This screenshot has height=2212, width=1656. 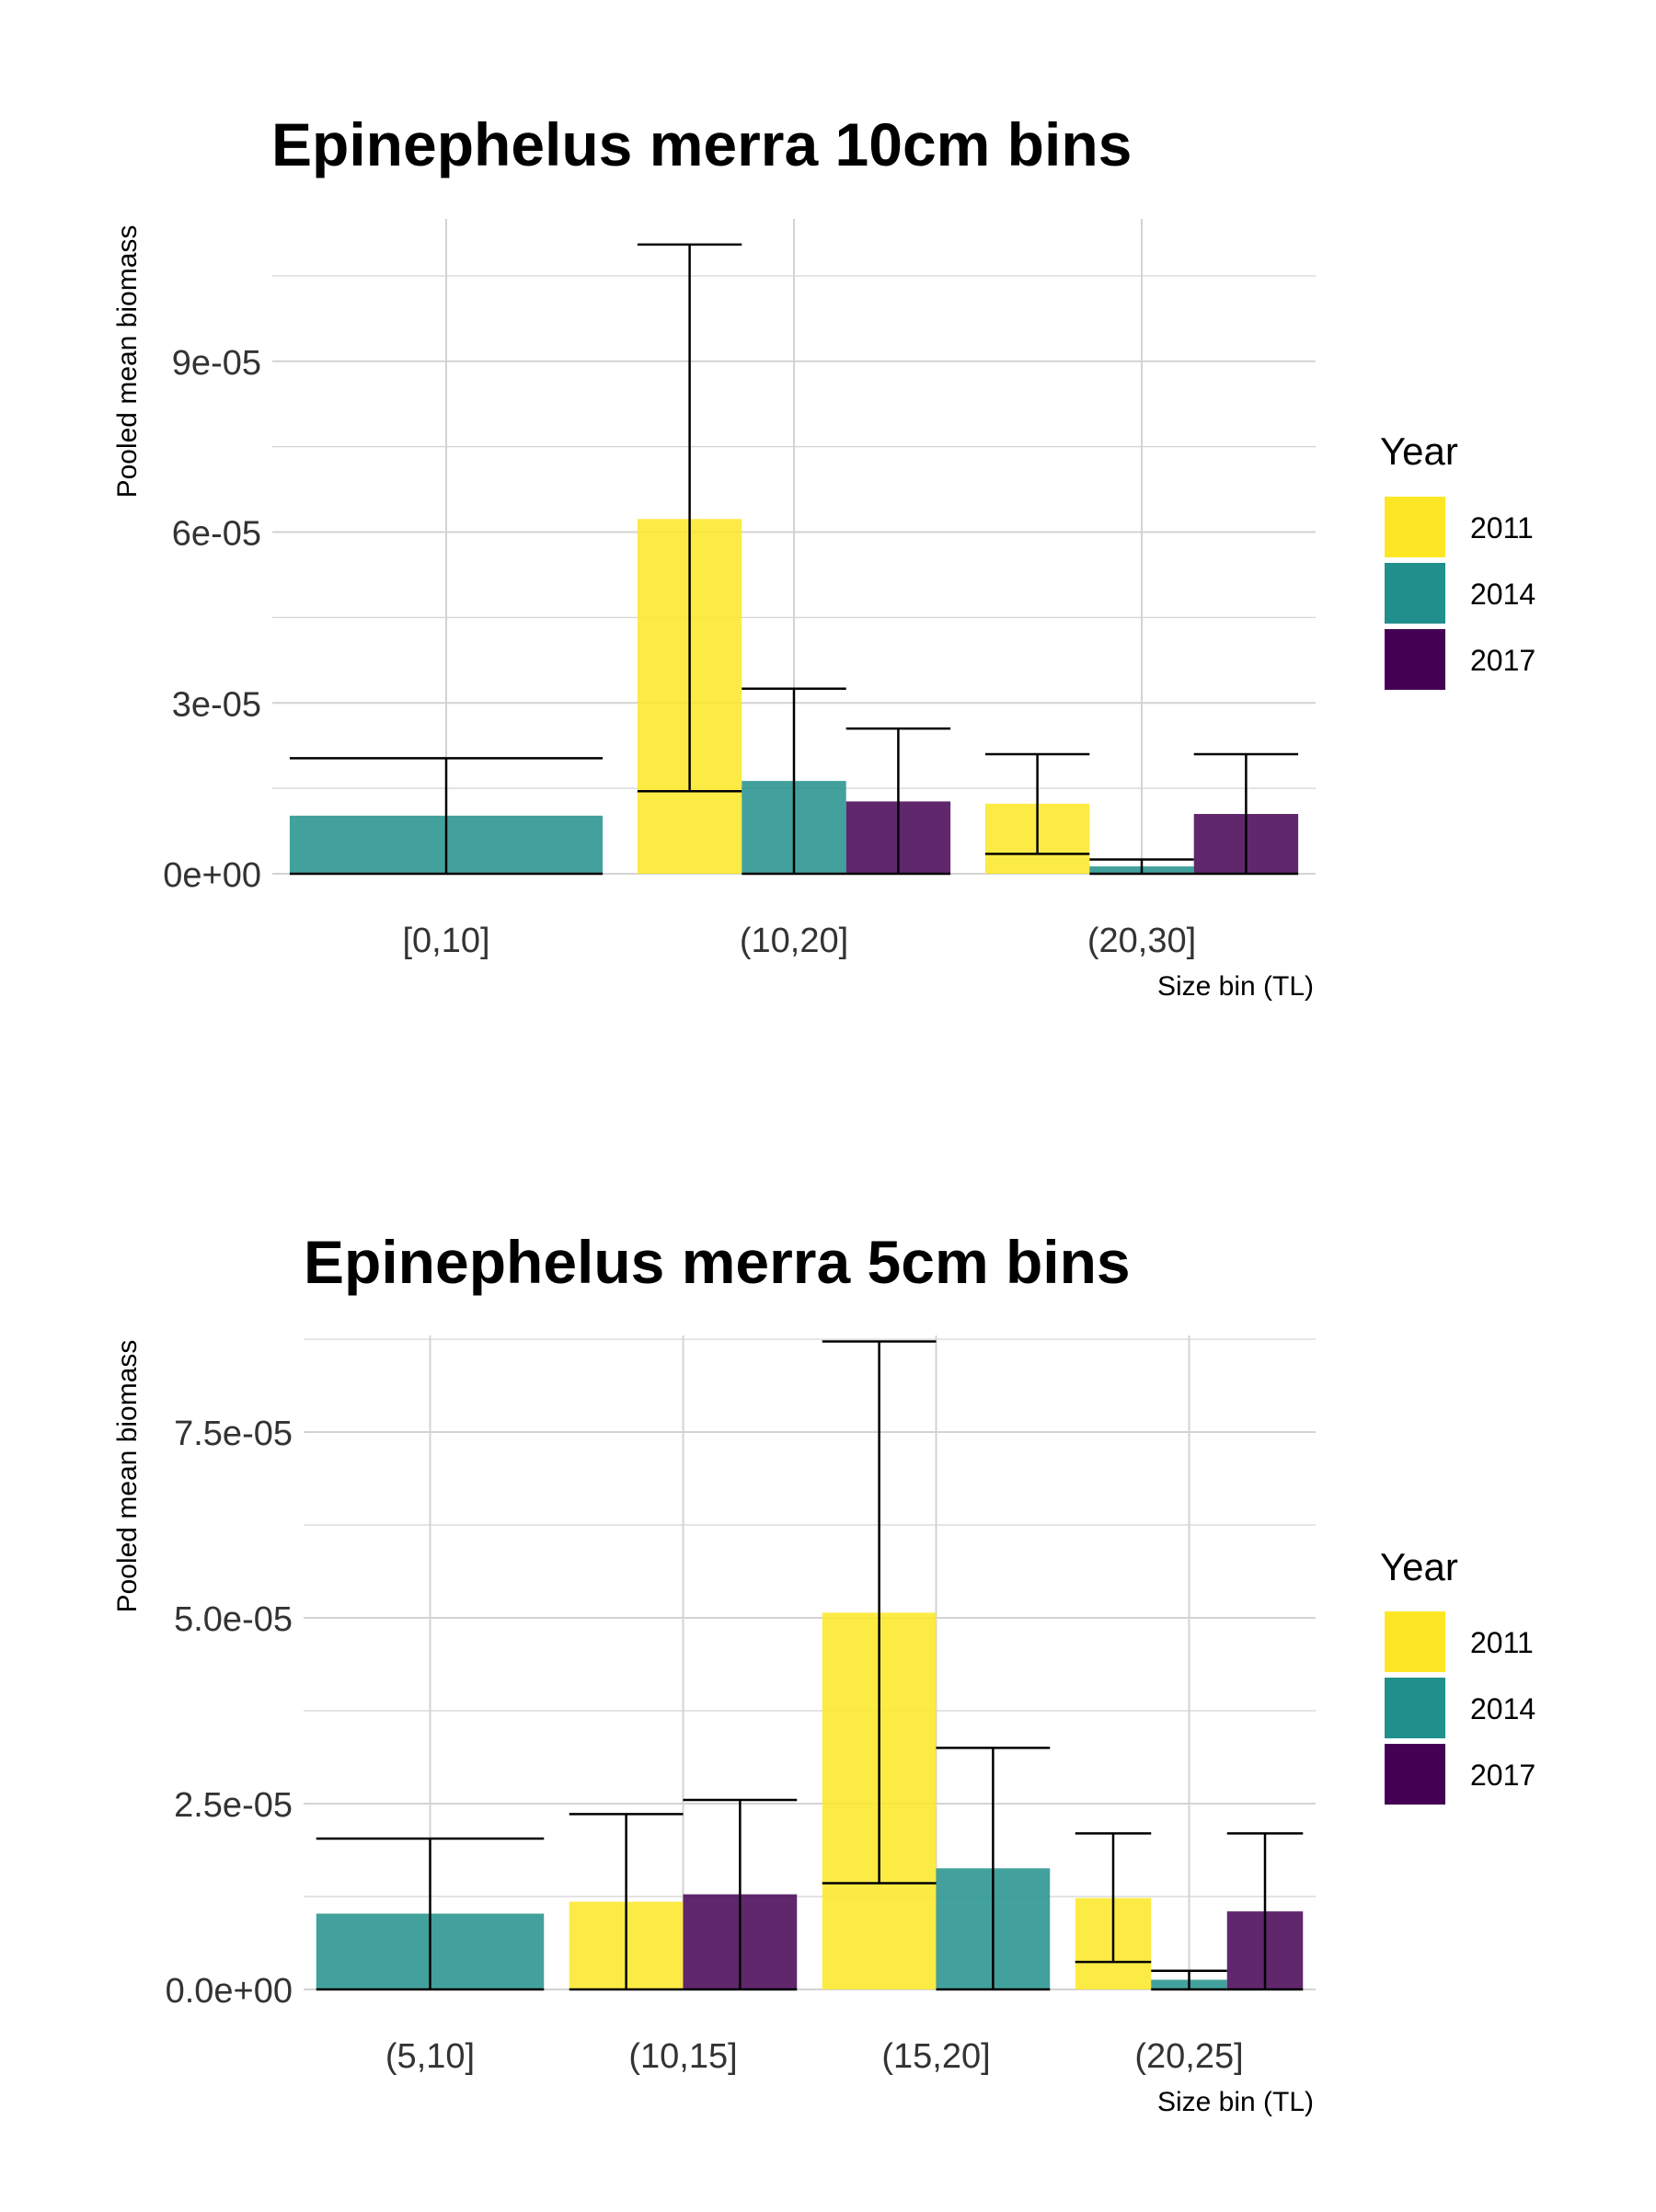 I want to click on x-tick-label: (10,15], so click(x=682, y=2056).